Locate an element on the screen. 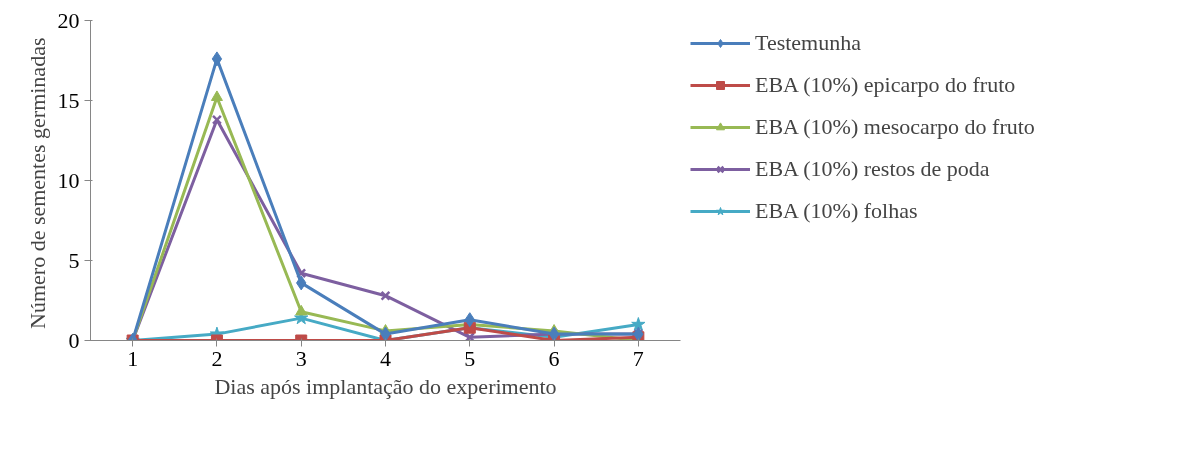 The height and width of the screenshot is (460, 1178). y-tick-label: 15 is located at coordinates (68, 100).